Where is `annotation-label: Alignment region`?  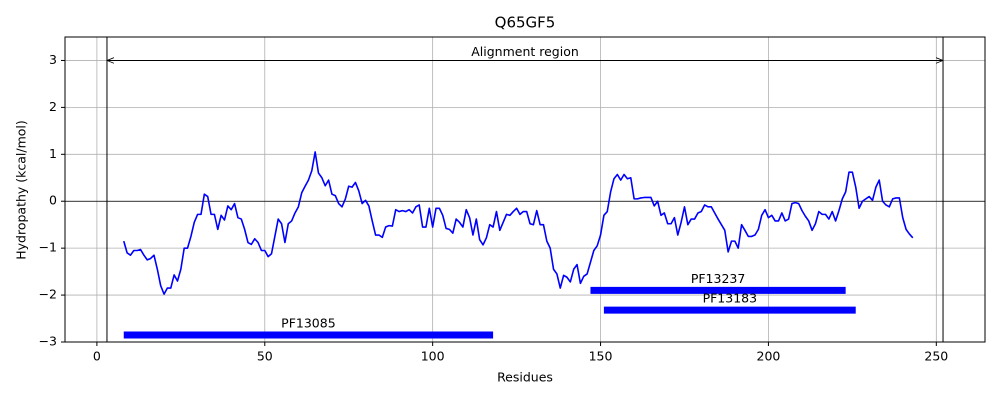
annotation-label: Alignment region is located at coordinates (525, 51).